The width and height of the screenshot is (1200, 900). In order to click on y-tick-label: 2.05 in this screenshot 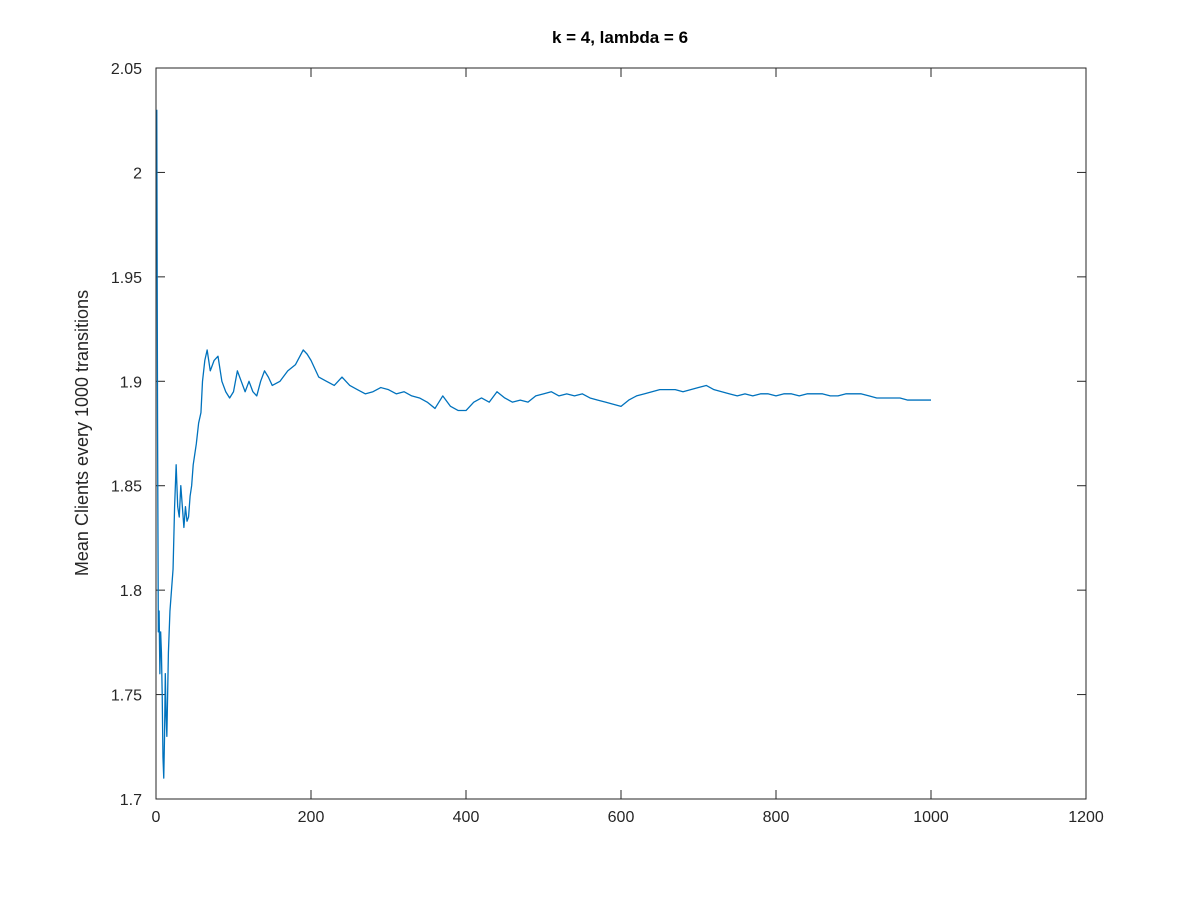, I will do `click(126, 69)`.